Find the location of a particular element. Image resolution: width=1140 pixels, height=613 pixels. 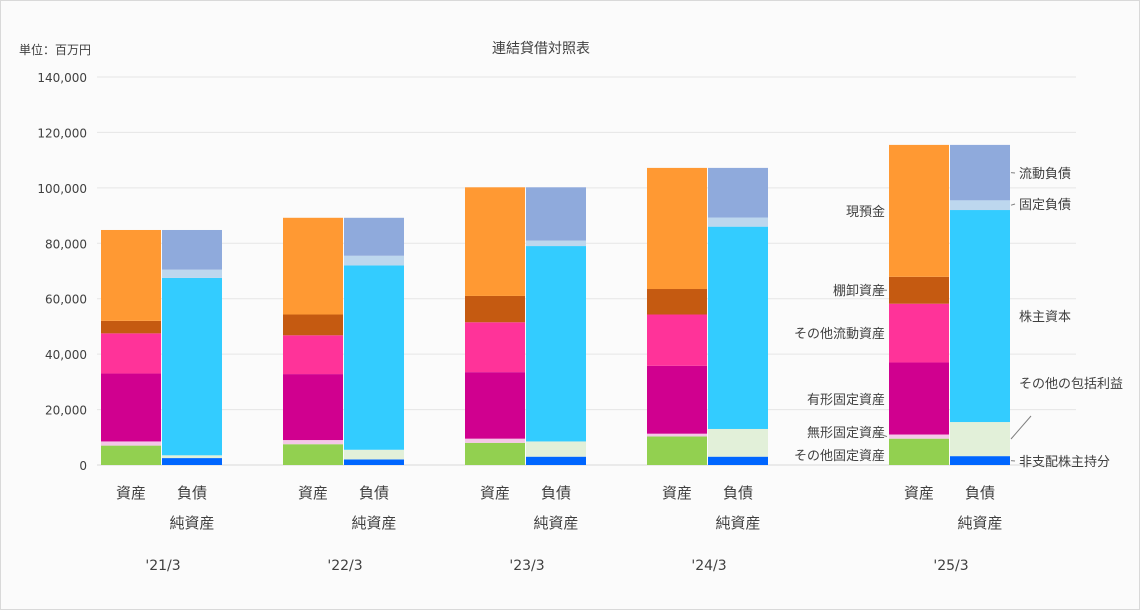

legend-label-equity: 株主資本 is located at coordinates (1045, 317).